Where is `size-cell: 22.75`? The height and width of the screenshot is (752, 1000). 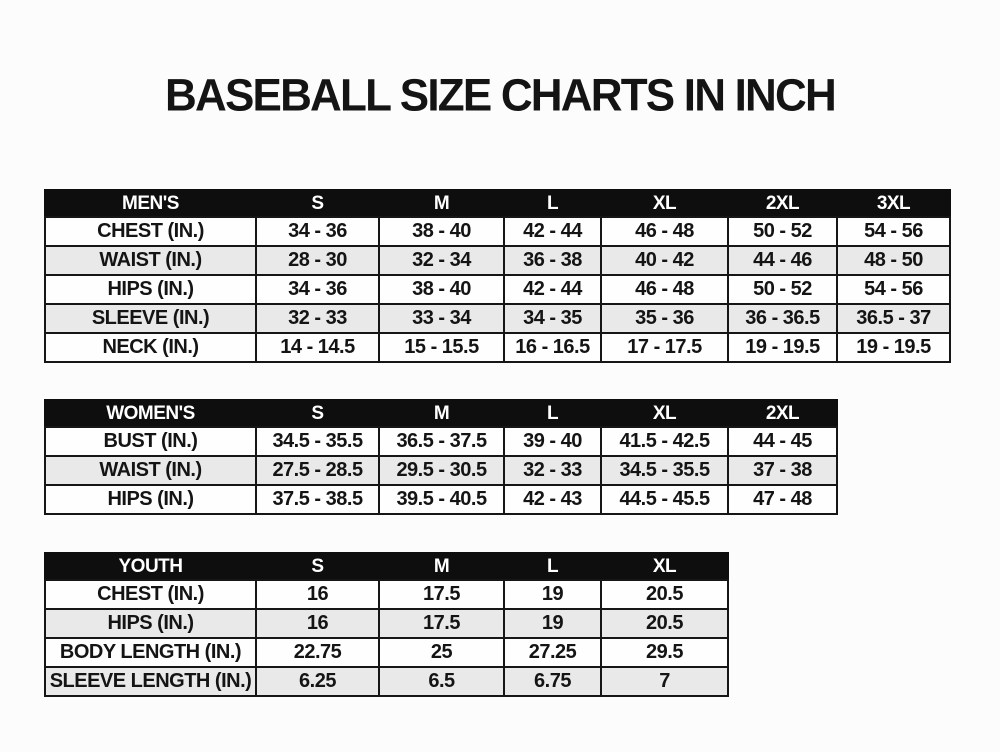 size-cell: 22.75 is located at coordinates (317, 652).